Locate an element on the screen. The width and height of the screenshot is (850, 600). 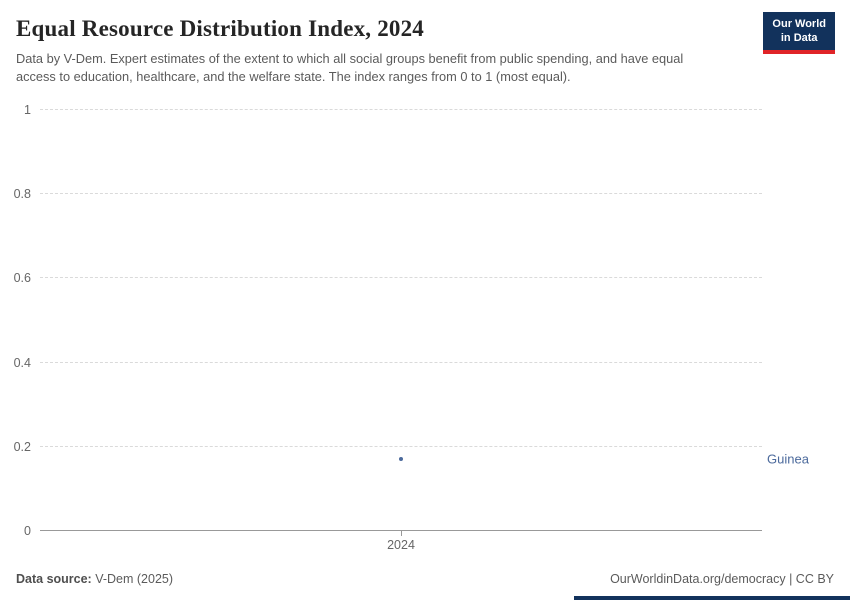
y-axis-tick-label: 0.6 is located at coordinates (22, 278).